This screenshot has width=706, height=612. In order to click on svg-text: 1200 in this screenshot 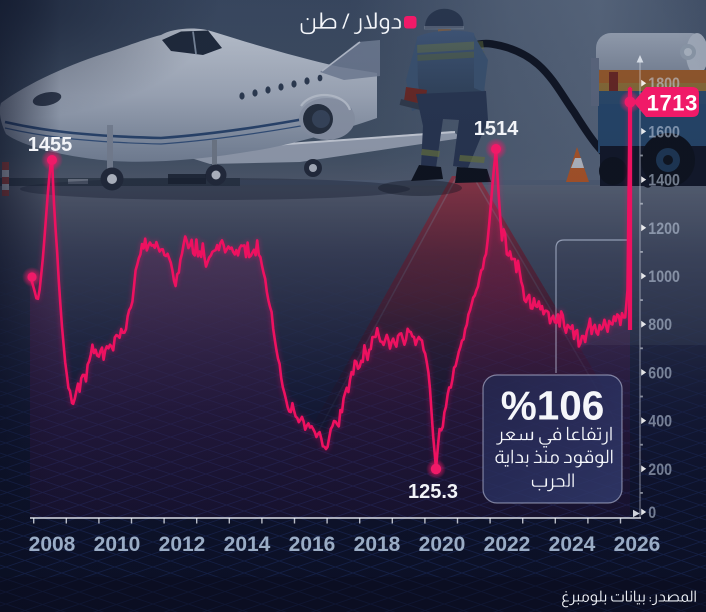, I will do `click(664, 229)`.